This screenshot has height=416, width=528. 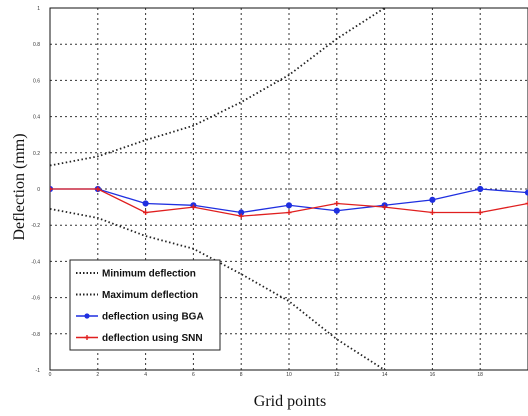 I want to click on x-tick-label: 10, so click(x=289, y=375).